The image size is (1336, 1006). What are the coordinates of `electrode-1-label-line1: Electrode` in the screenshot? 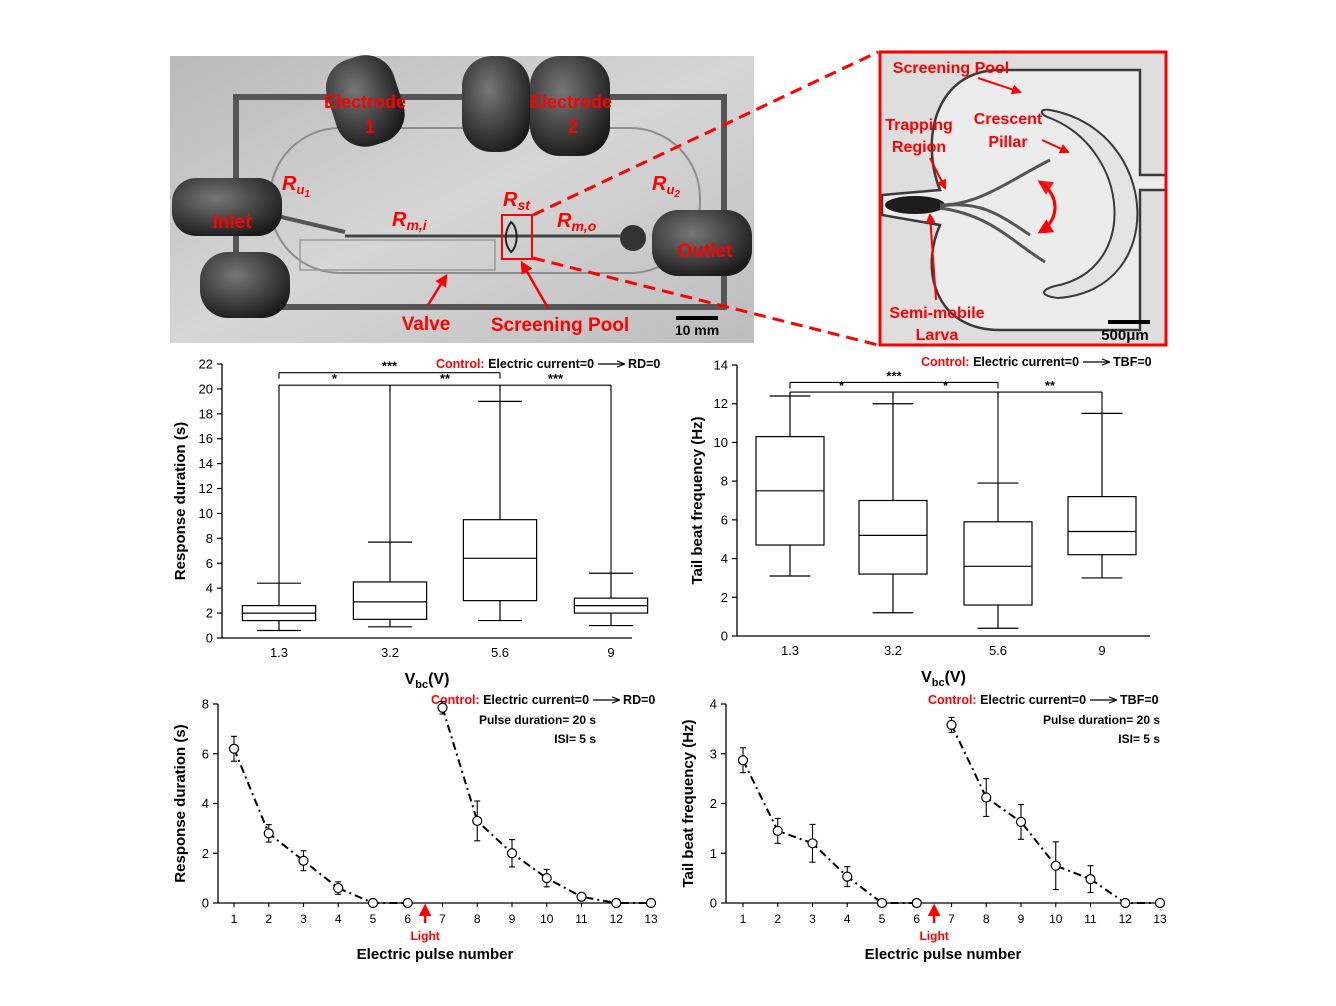 It's located at (365, 102).